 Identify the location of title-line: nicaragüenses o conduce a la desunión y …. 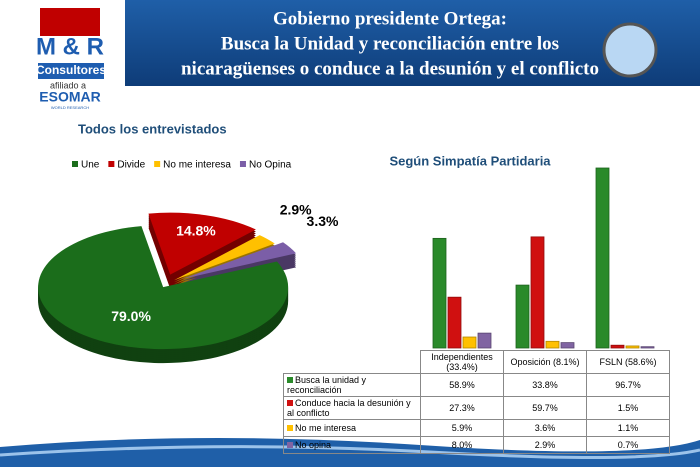
(390, 68).